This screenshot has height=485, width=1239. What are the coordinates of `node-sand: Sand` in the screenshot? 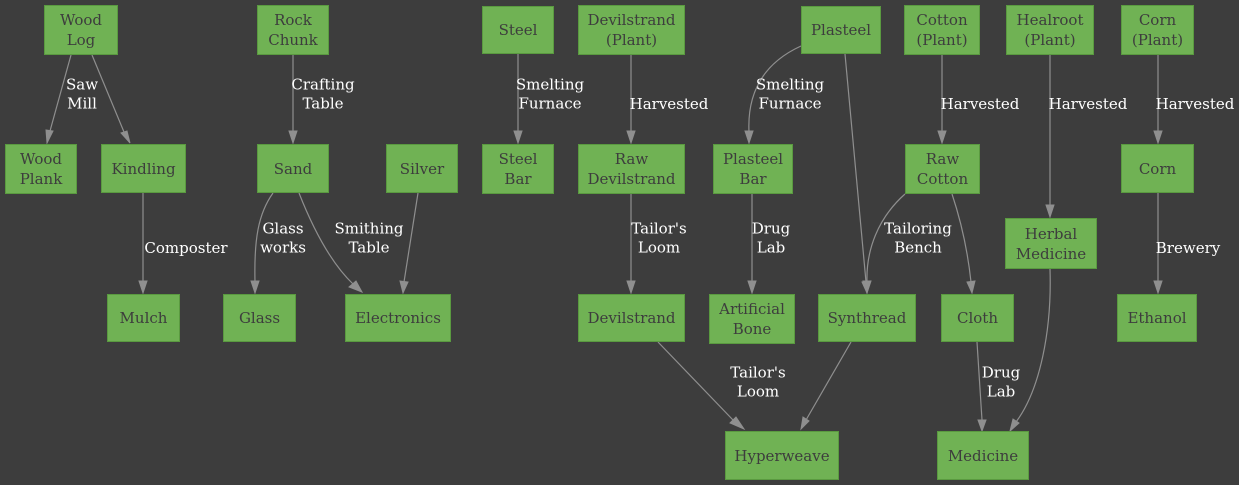 It's located at (293, 168).